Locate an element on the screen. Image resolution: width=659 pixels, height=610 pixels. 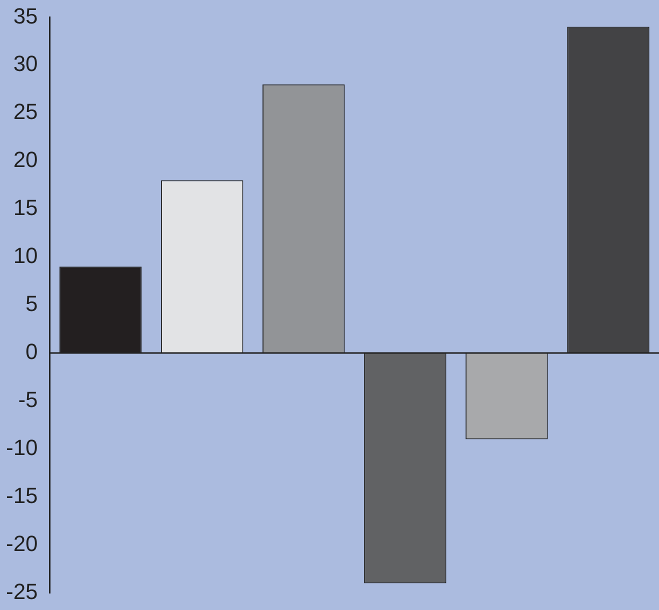
y-tick-label: 30 is located at coordinates (25, 63).